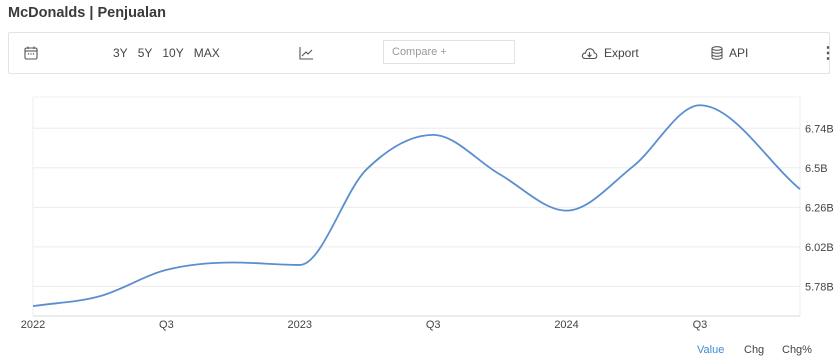  I want to click on export-label: Export, so click(621, 53).